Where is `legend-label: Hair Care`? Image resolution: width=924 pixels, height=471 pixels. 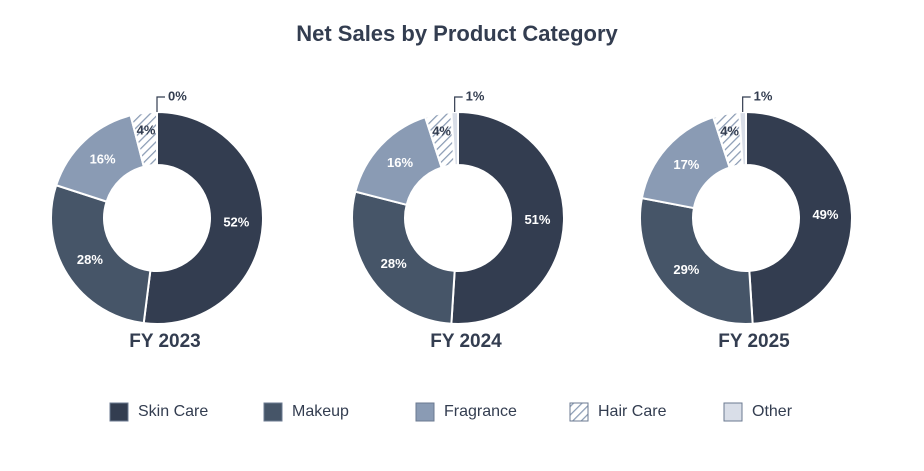 legend-label: Hair Care is located at coordinates (632, 411).